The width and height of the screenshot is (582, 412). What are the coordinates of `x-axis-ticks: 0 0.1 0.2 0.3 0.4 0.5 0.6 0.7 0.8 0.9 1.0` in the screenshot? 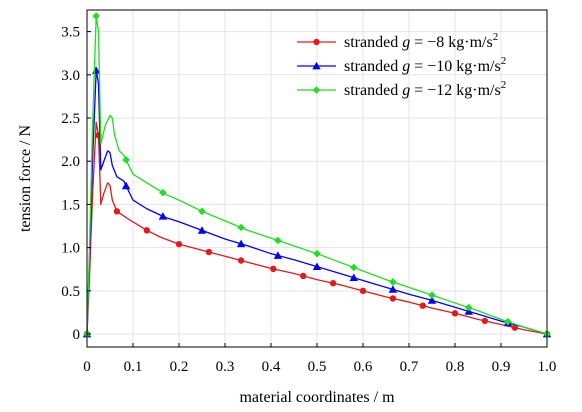 It's located at (319, 359).